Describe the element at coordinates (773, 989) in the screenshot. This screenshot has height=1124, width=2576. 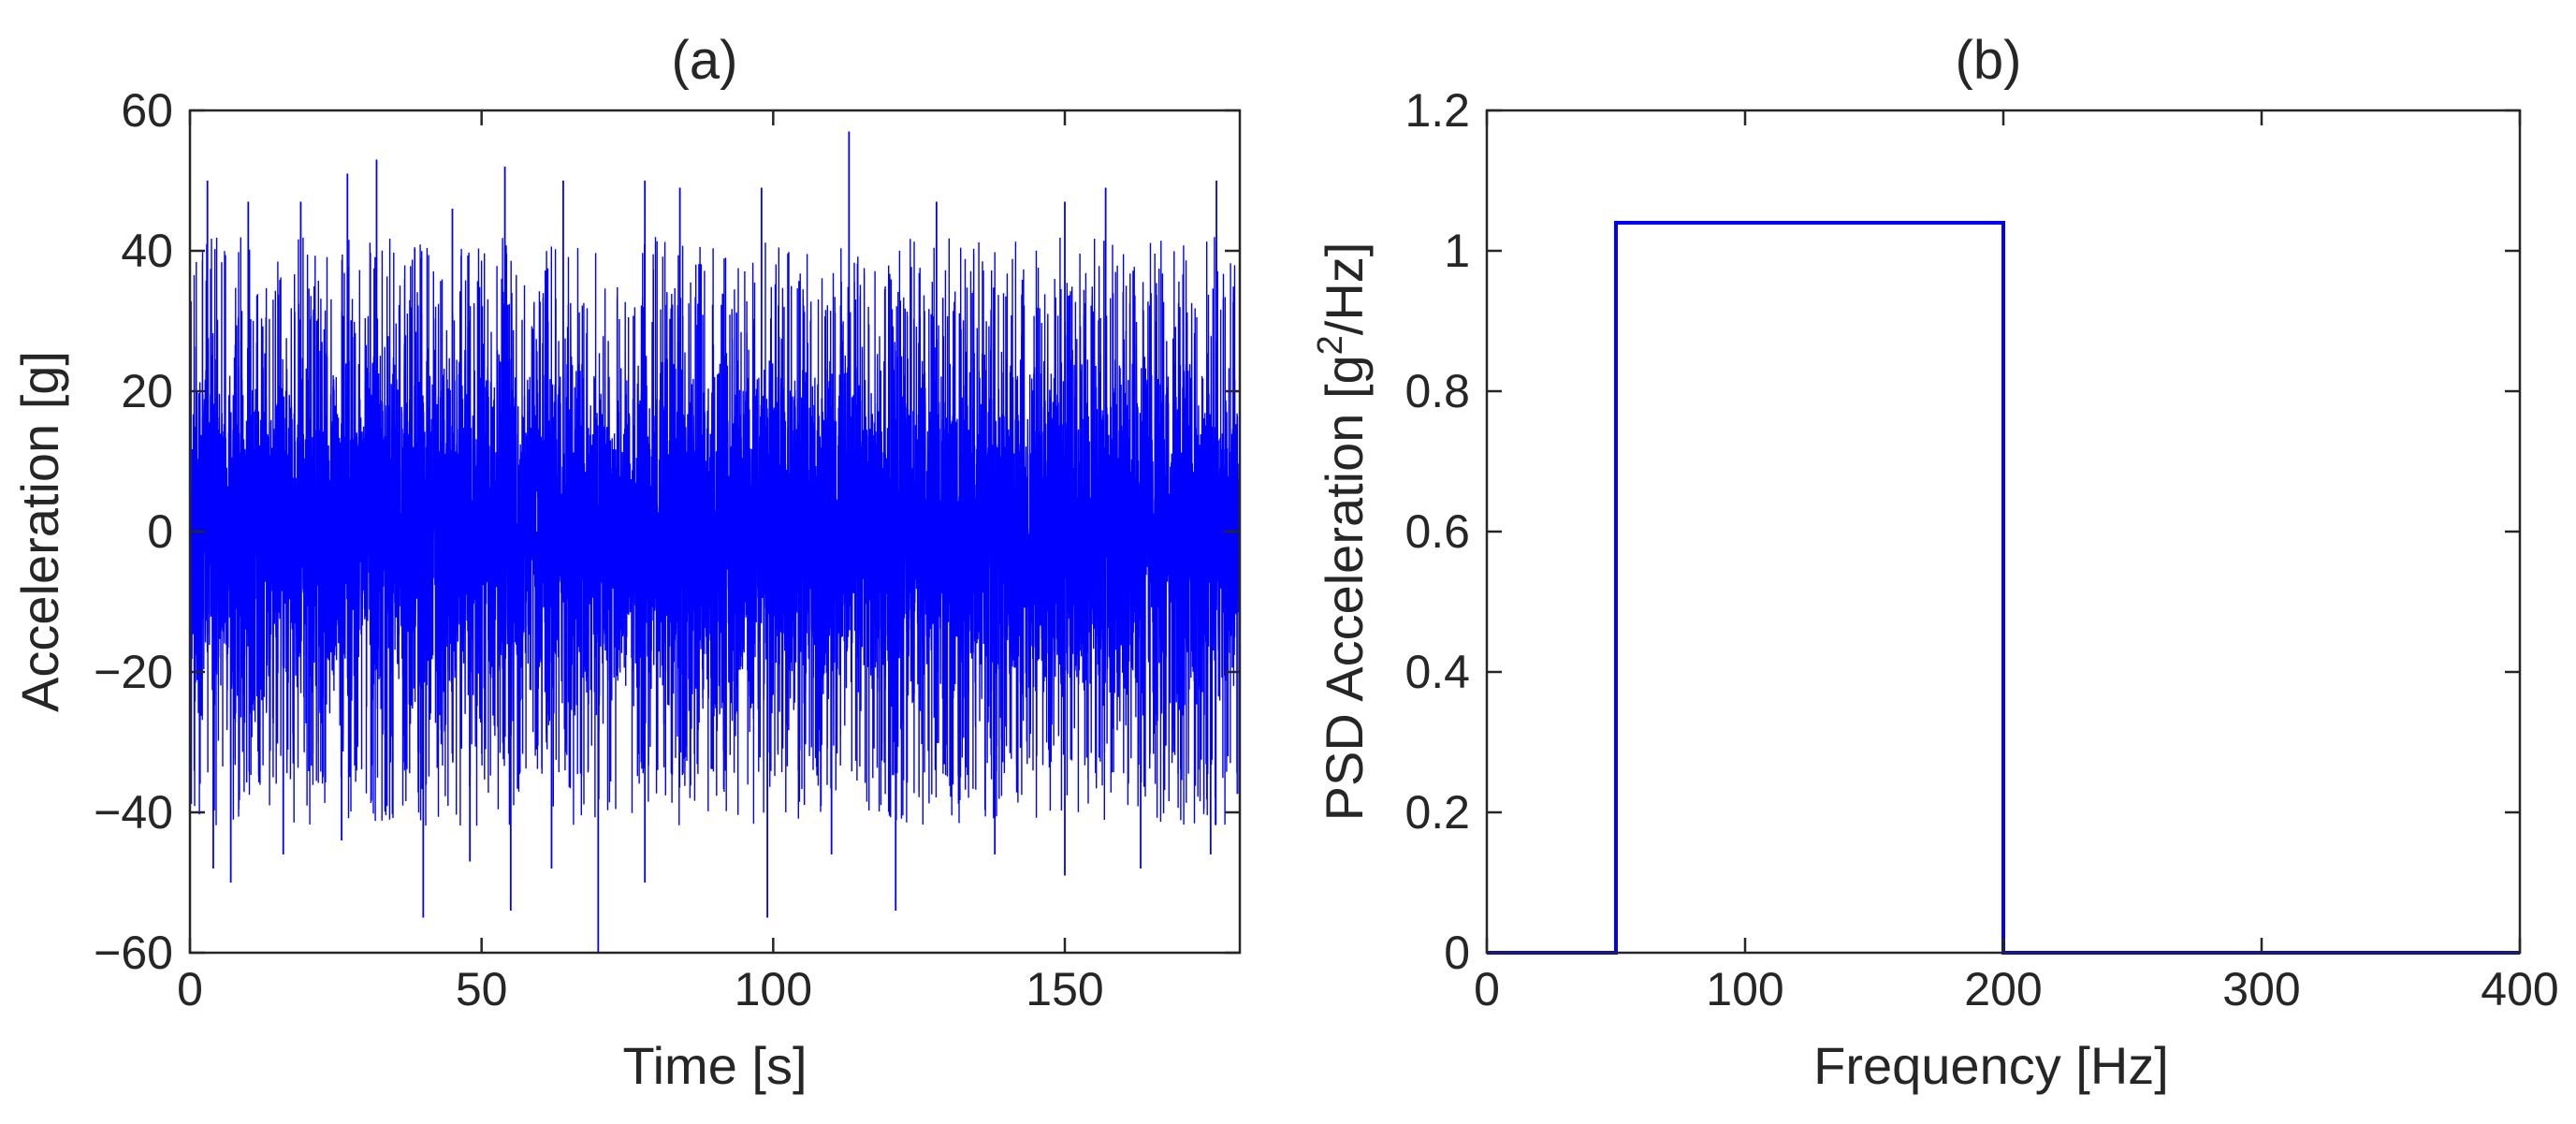
I see `panel-a-xtick-label: 100` at that location.